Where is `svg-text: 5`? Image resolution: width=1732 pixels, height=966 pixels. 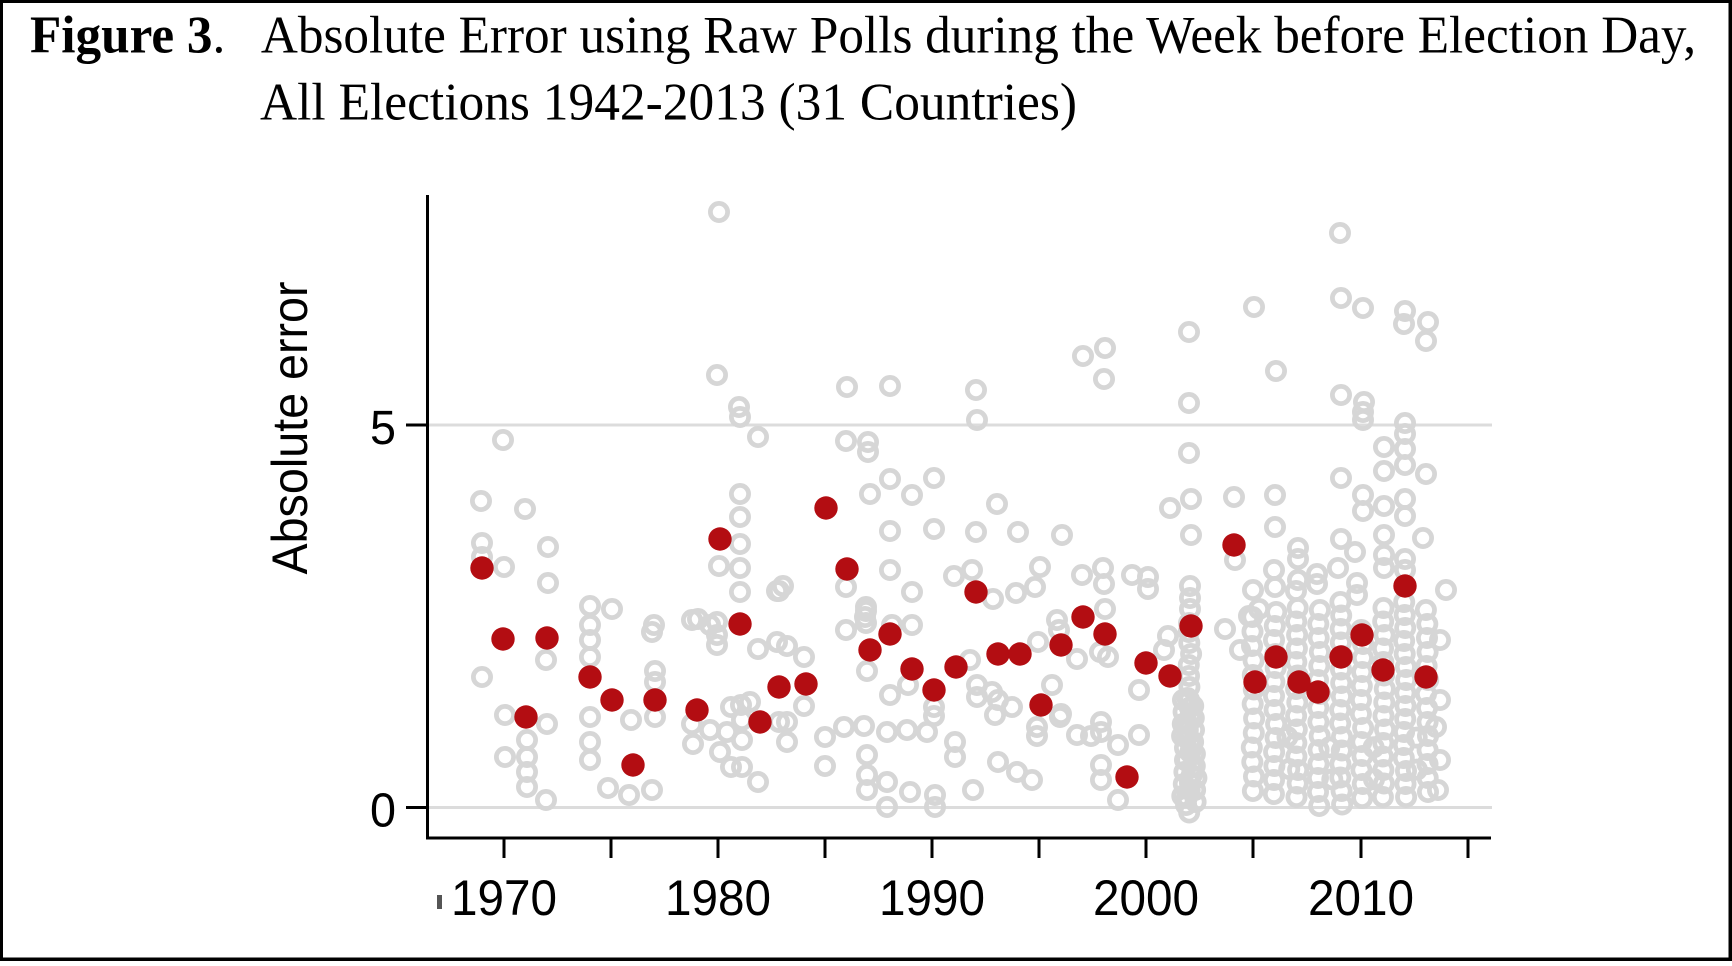
svg-text: 5 is located at coordinates (383, 428).